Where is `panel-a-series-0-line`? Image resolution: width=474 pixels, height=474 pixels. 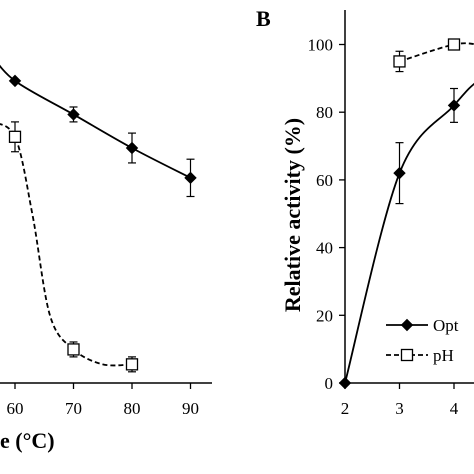 panel-a-series-0-line is located at coordinates (95, 121).